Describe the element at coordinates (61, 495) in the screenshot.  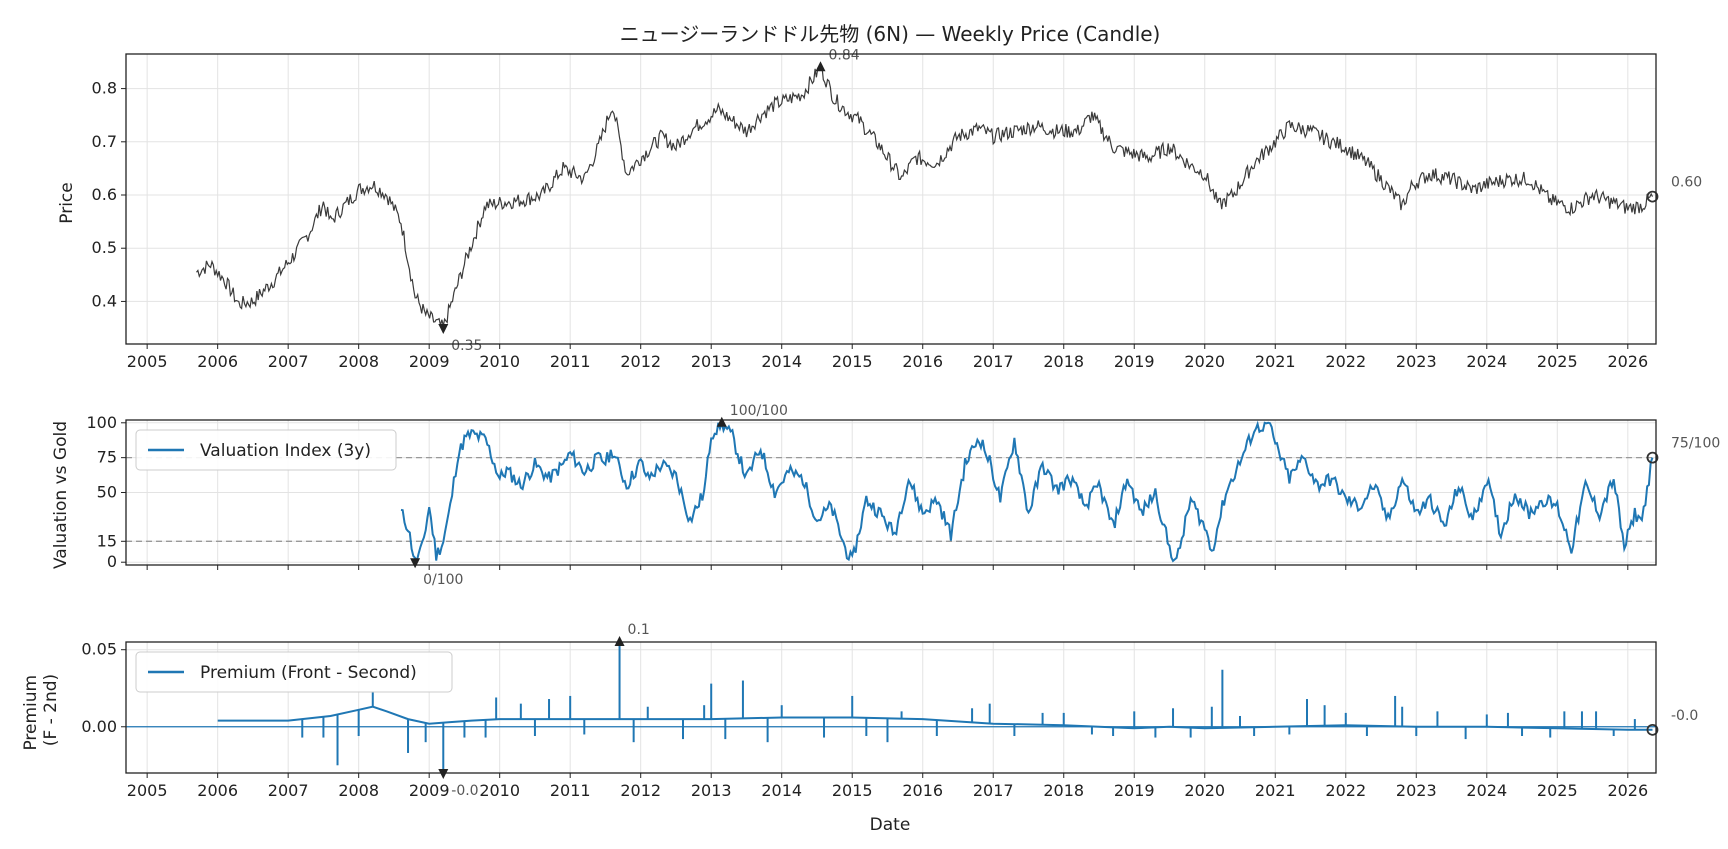
I see `valuation-axis-label: Valuation vs Gold` at that location.